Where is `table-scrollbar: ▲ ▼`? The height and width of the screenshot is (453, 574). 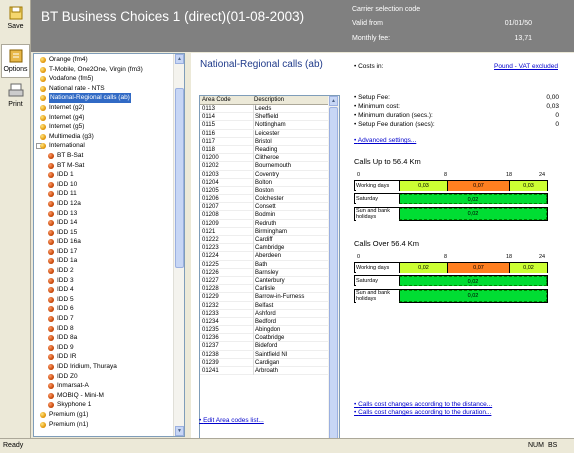
table-scrollbar: ▲ ▼ is located at coordinates (333, 274).